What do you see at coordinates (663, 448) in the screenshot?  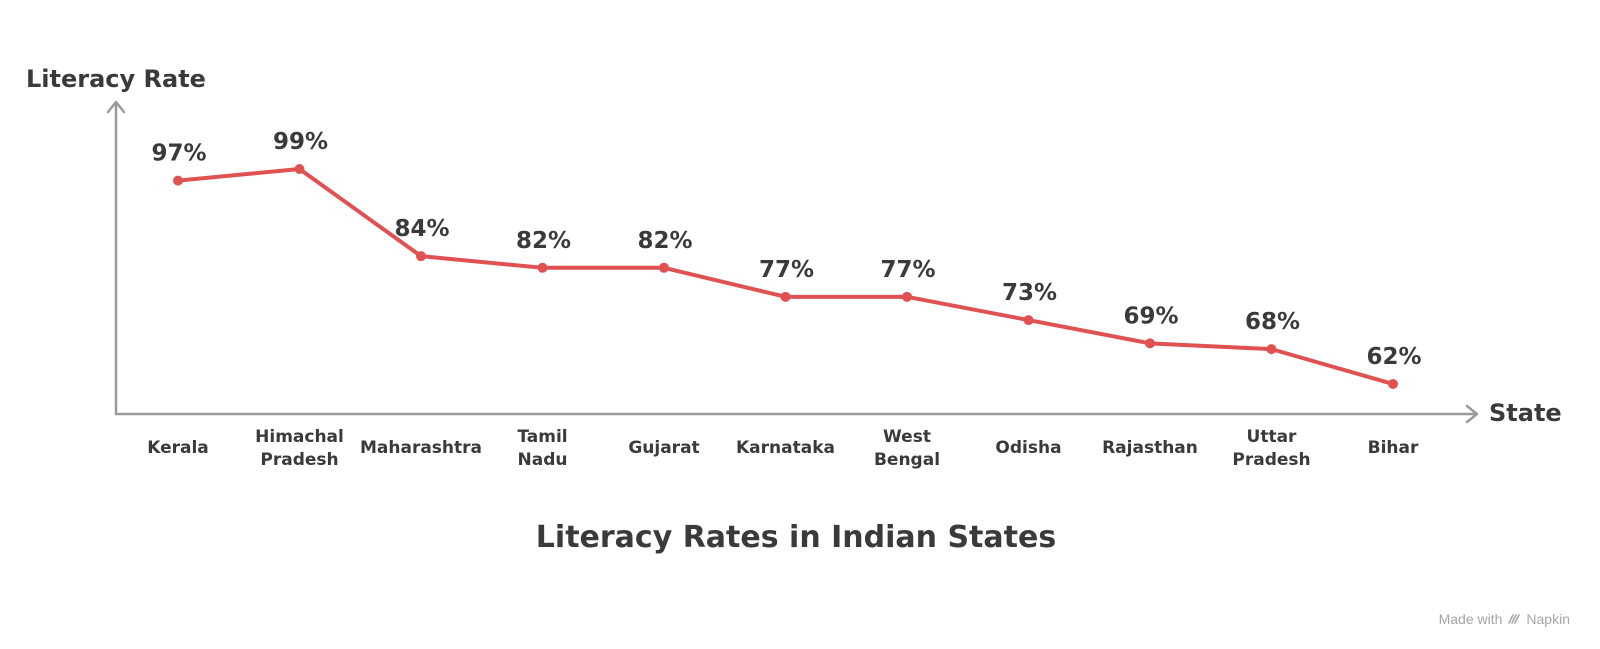 I see `category-label: Gujarat` at bounding box center [663, 448].